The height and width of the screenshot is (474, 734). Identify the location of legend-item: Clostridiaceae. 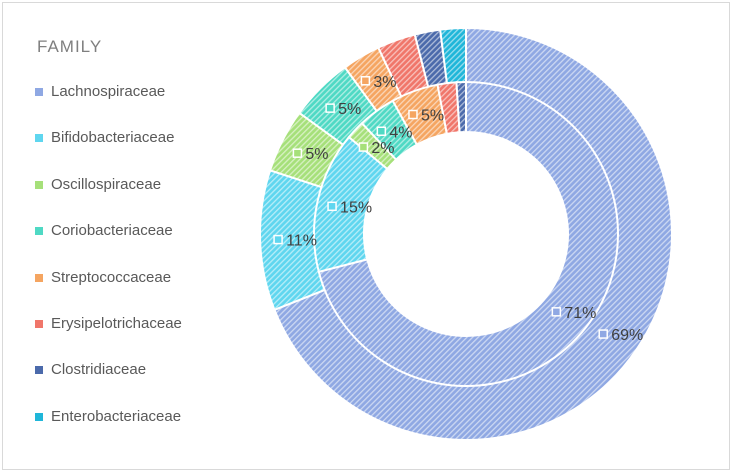
(108, 384).